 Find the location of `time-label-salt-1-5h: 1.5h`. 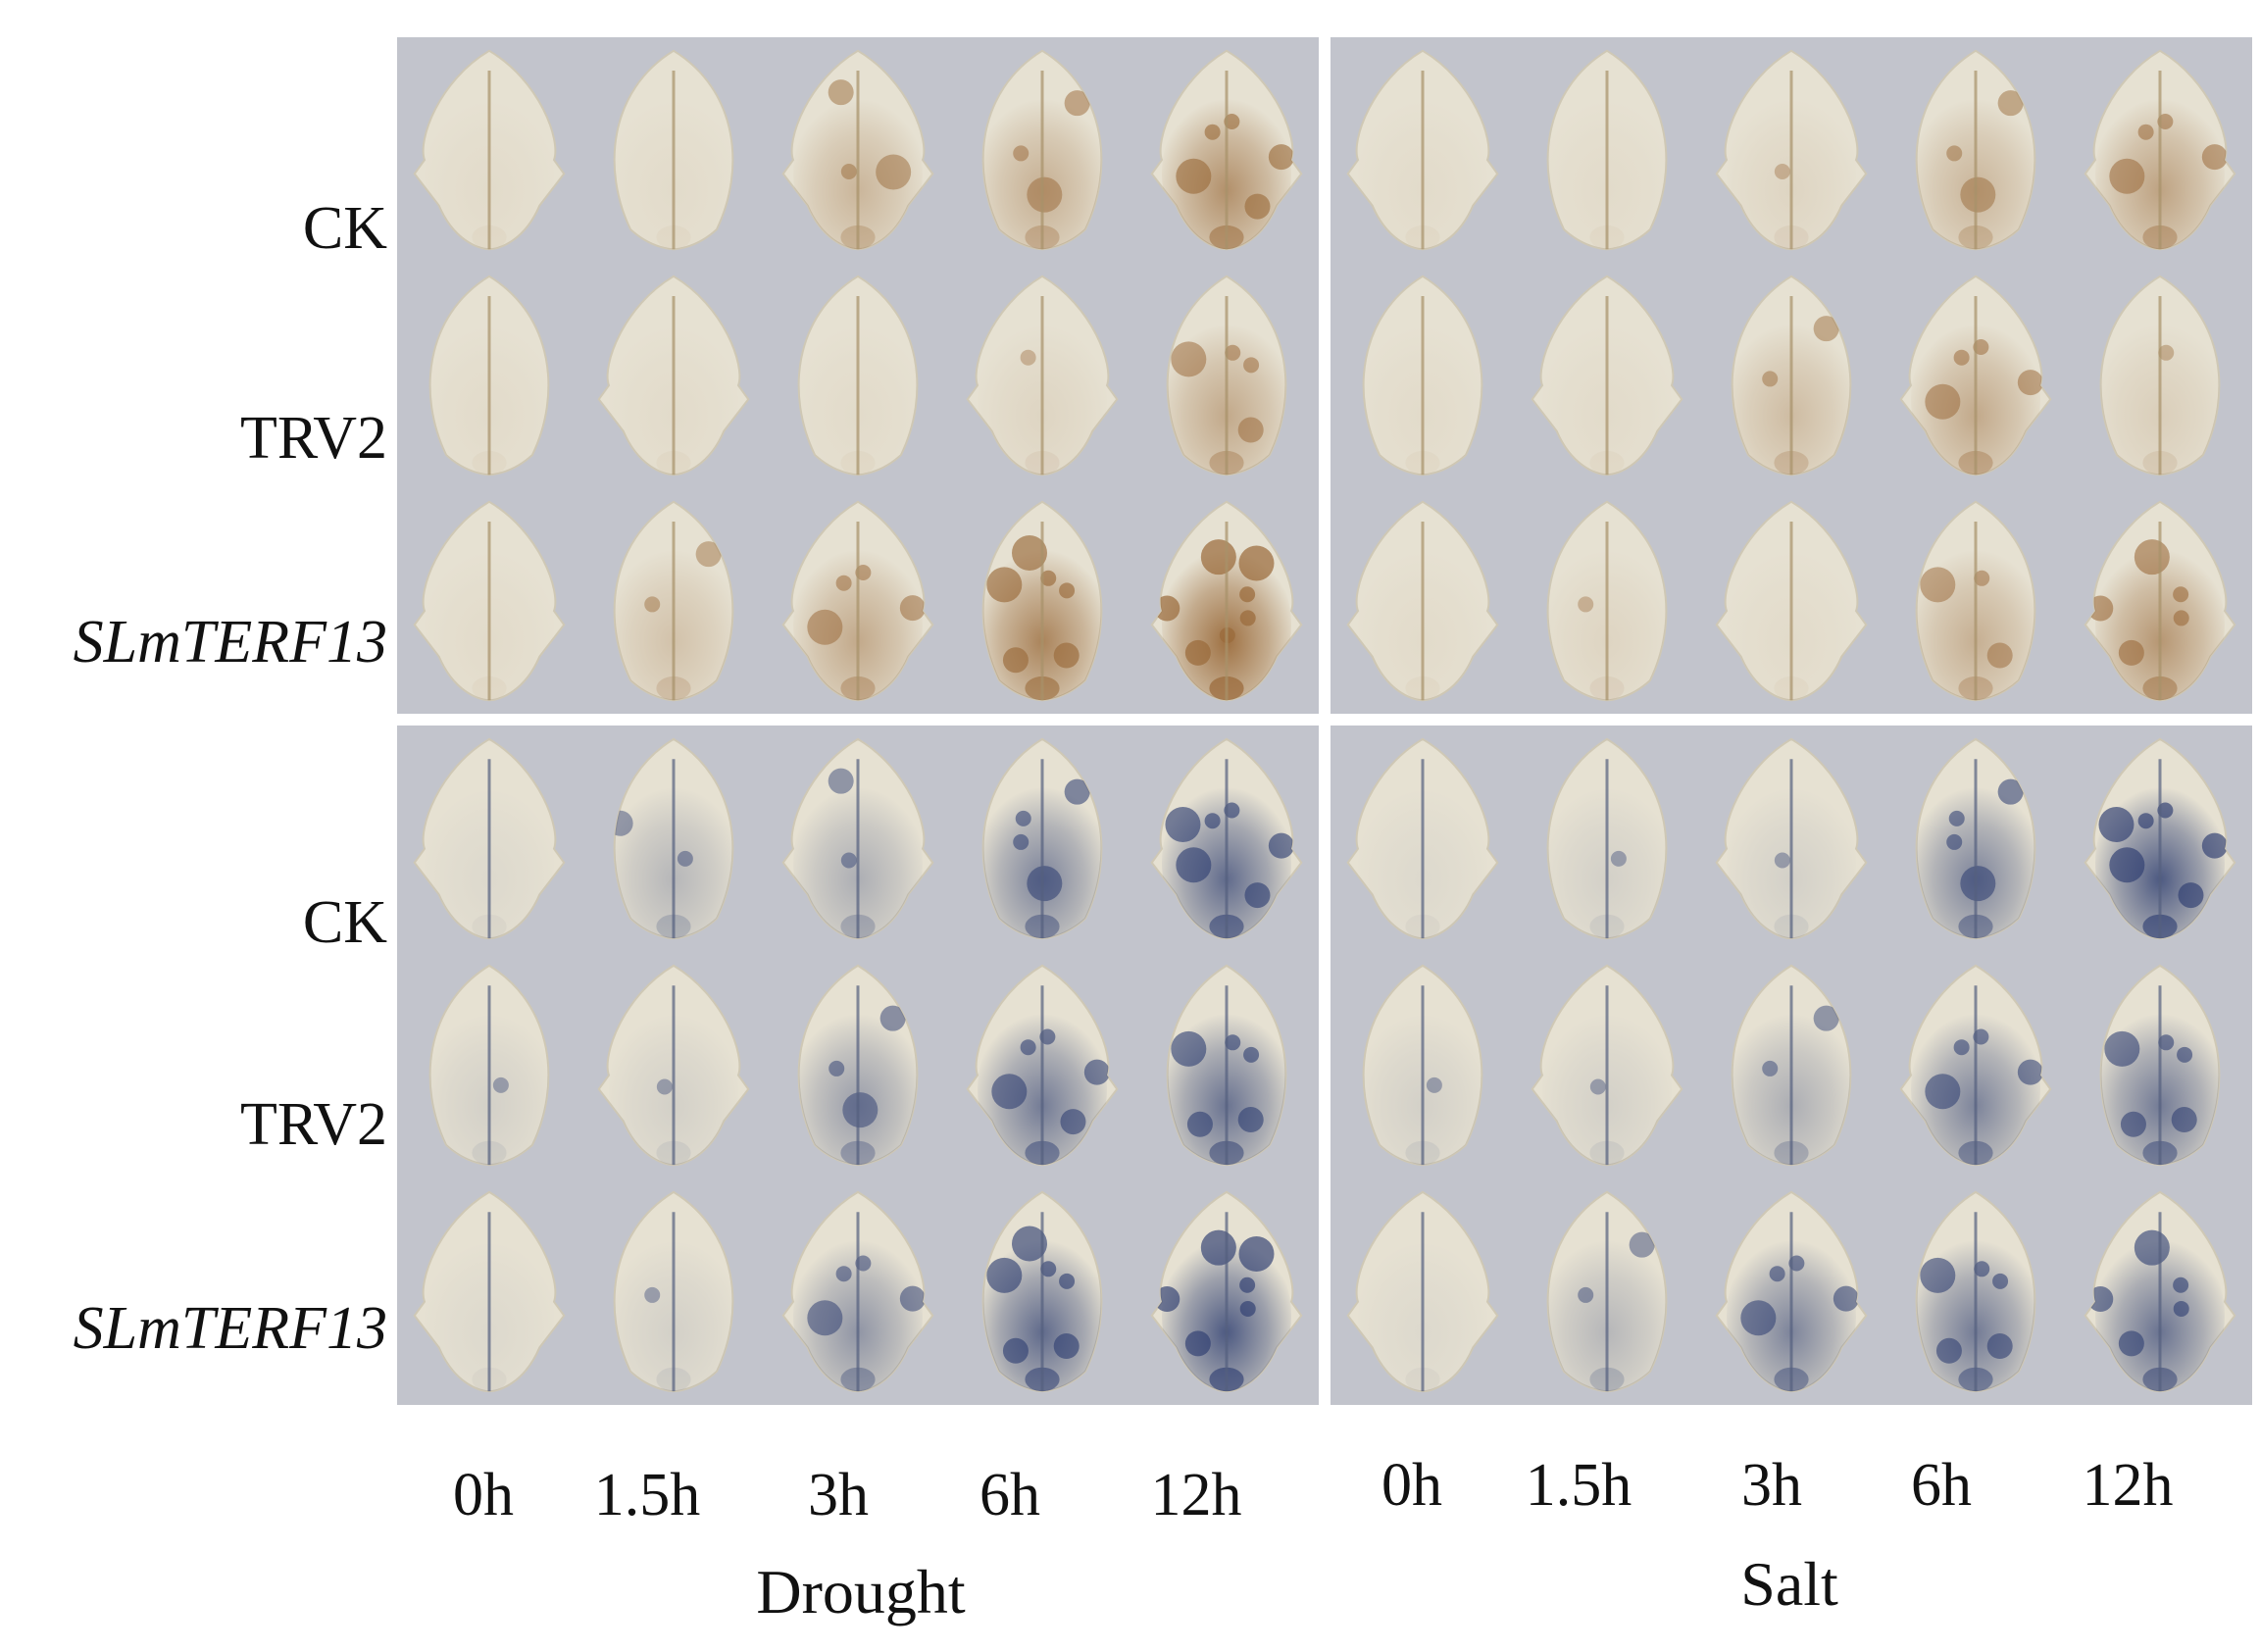

time-label-salt-1-5h: 1.5h is located at coordinates (1579, 1486).